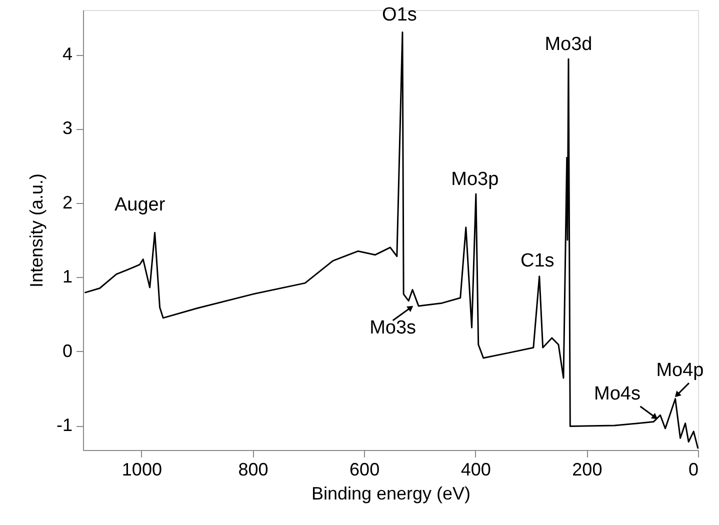 The image size is (719, 525). I want to click on y-axis-title: Intensity (a.u.), so click(36, 230).